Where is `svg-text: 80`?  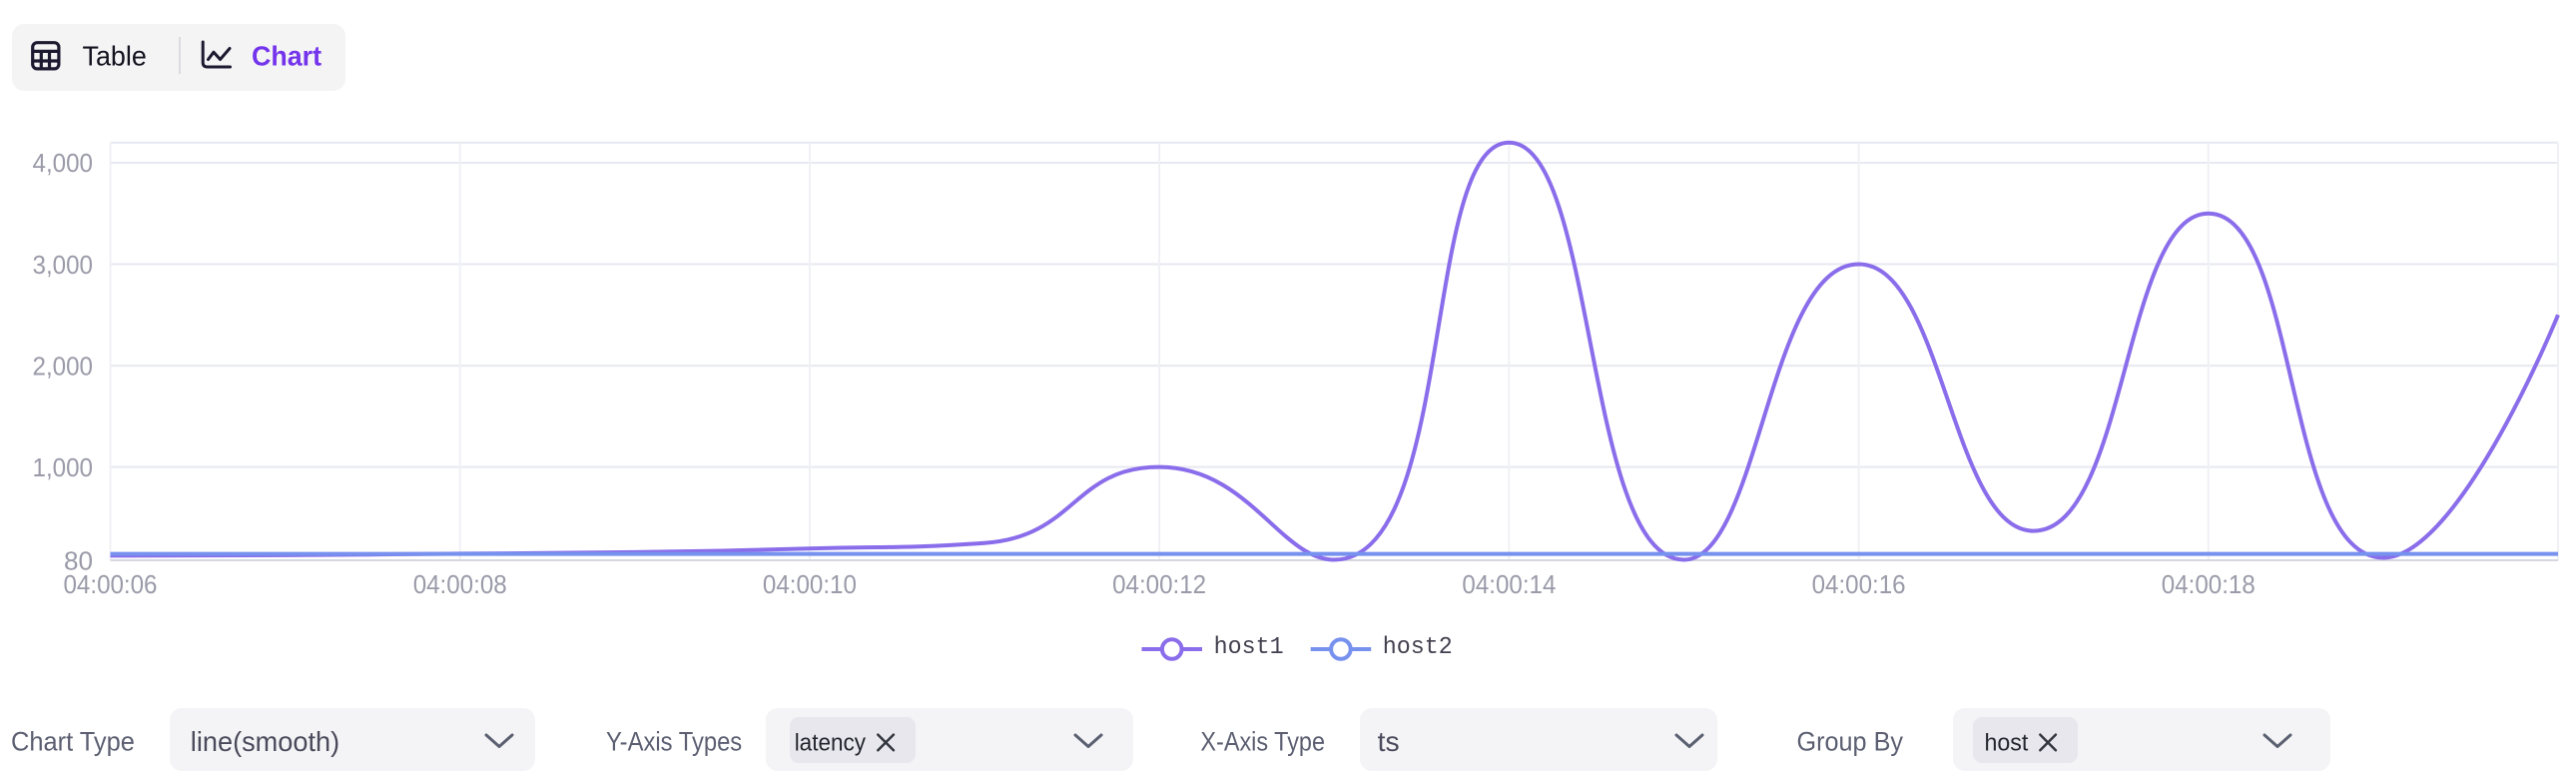 svg-text: 80 is located at coordinates (78, 560).